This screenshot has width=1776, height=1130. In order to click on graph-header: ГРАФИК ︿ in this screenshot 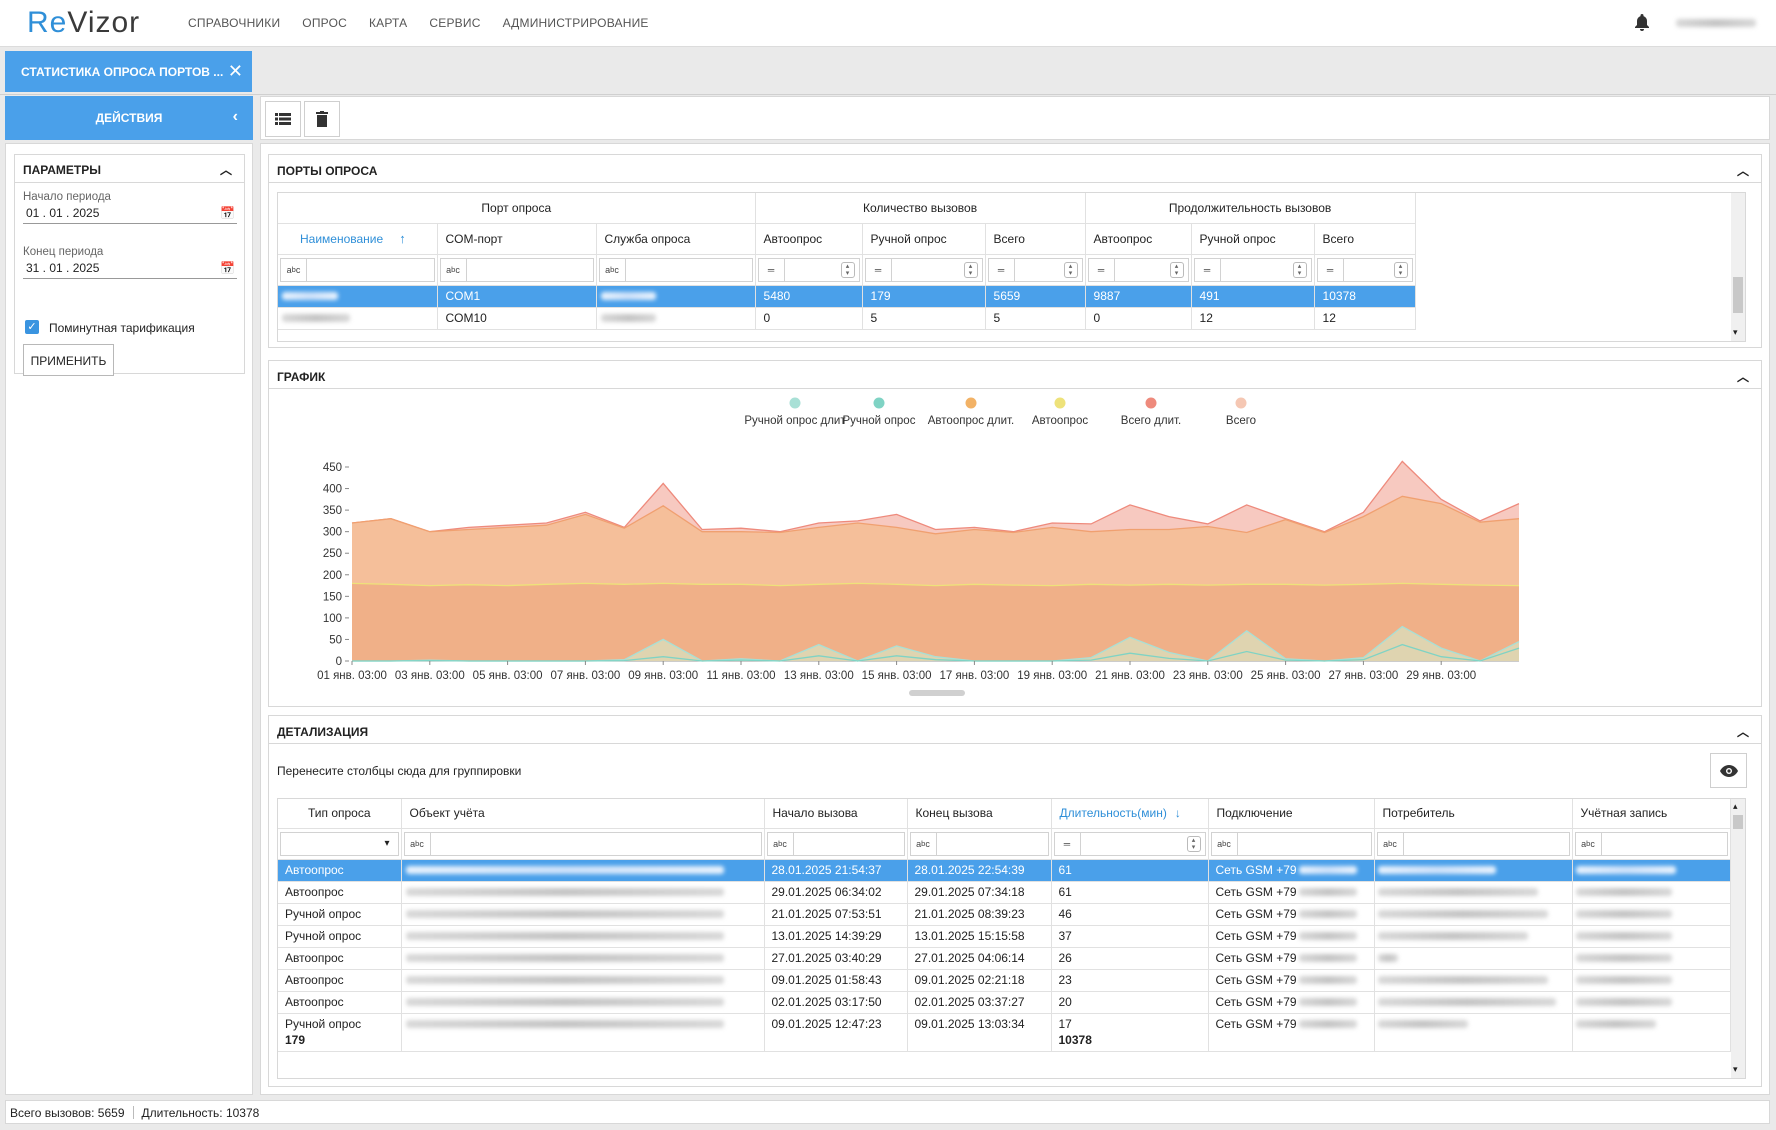, I will do `click(1015, 375)`.